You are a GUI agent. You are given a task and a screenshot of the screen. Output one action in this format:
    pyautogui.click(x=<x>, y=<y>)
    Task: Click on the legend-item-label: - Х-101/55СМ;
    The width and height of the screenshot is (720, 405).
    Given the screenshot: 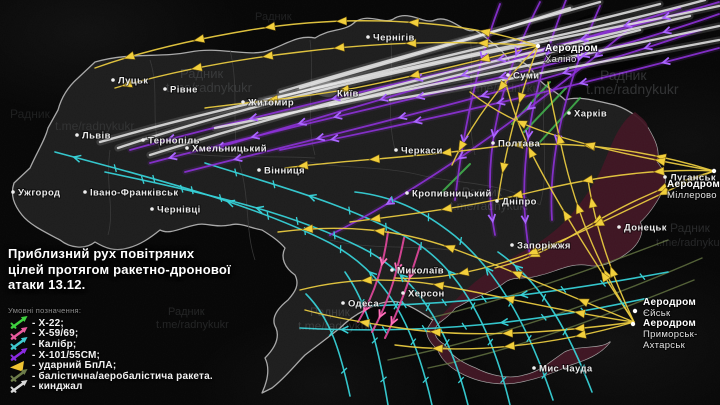 What is the action you would take?
    pyautogui.click(x=66, y=355)
    